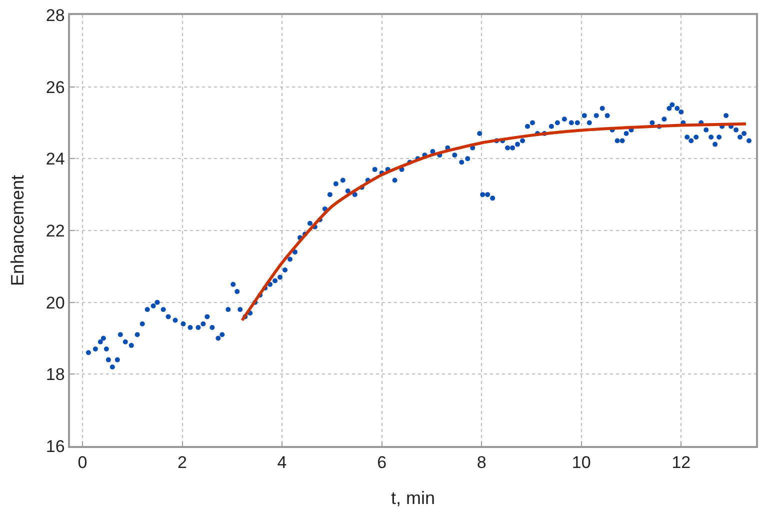 Image resolution: width=759 pixels, height=508 pixels. What do you see at coordinates (55, 302) in the screenshot?
I see `y-tick-label: 20` at bounding box center [55, 302].